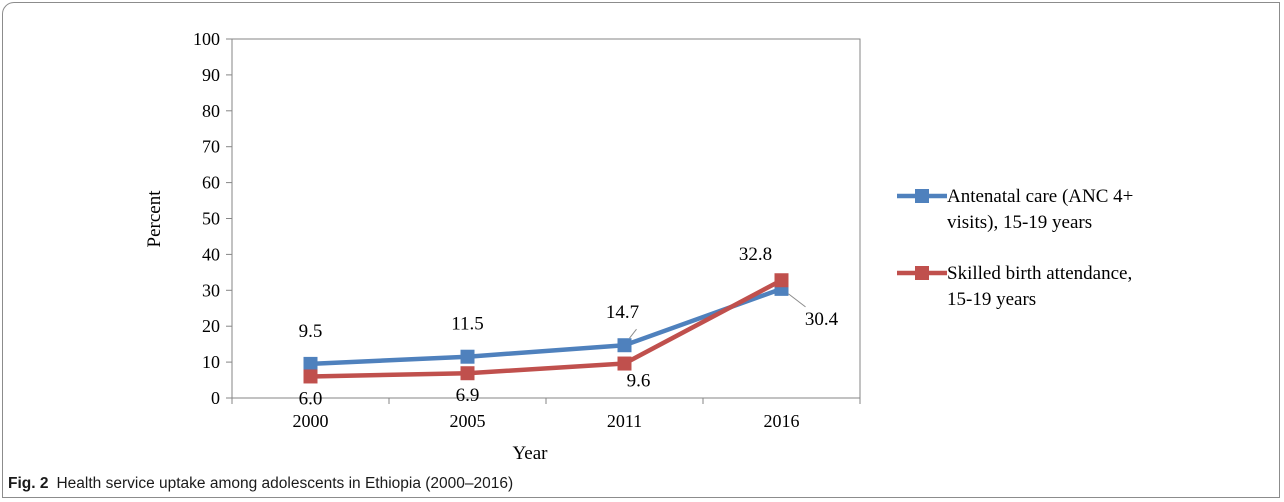 This screenshot has width=1284, height=502. What do you see at coordinates (211, 147) in the screenshot?
I see `y-tick-label: 70` at bounding box center [211, 147].